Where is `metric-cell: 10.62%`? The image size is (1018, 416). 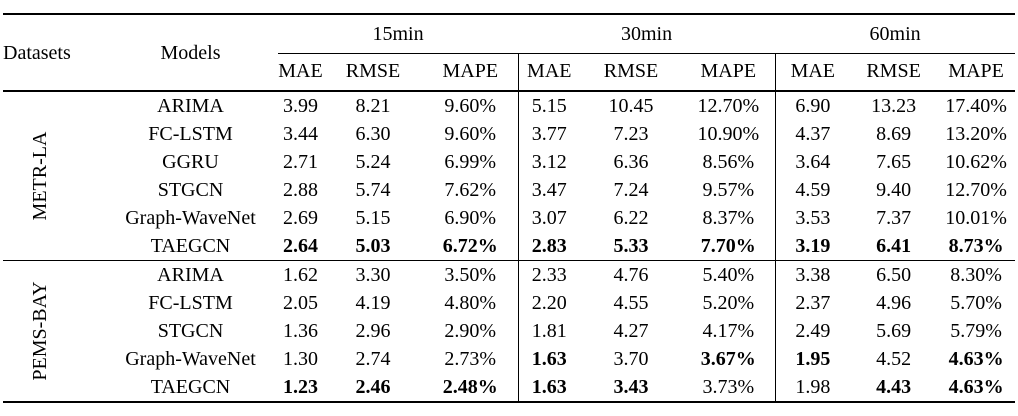
metric-cell: 10.62% is located at coordinates (976, 162).